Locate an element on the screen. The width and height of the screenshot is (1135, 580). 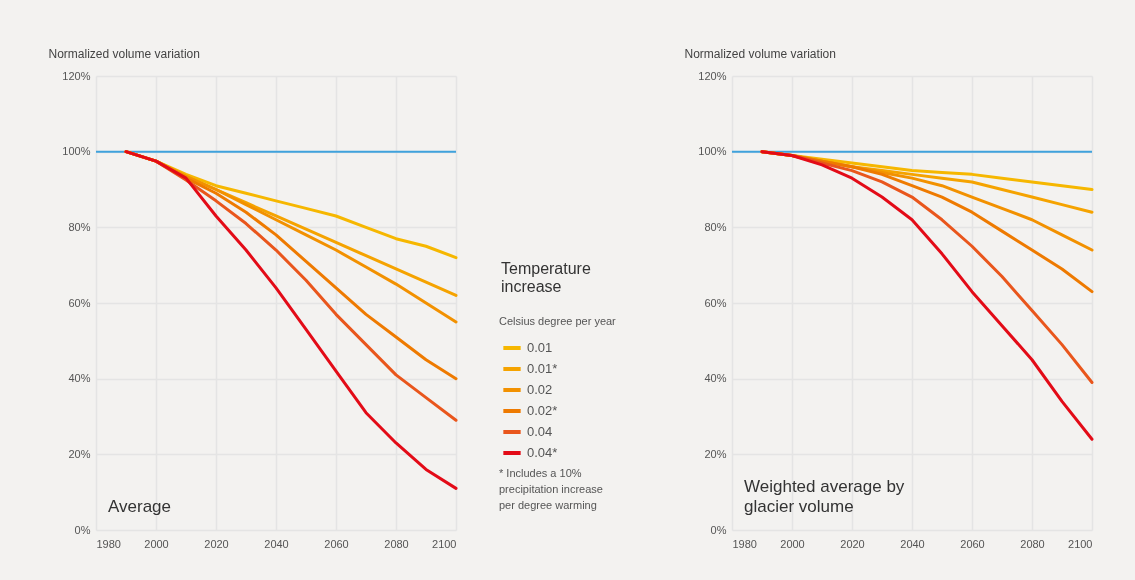
legend-label: 0.04* is located at coordinates (542, 452).